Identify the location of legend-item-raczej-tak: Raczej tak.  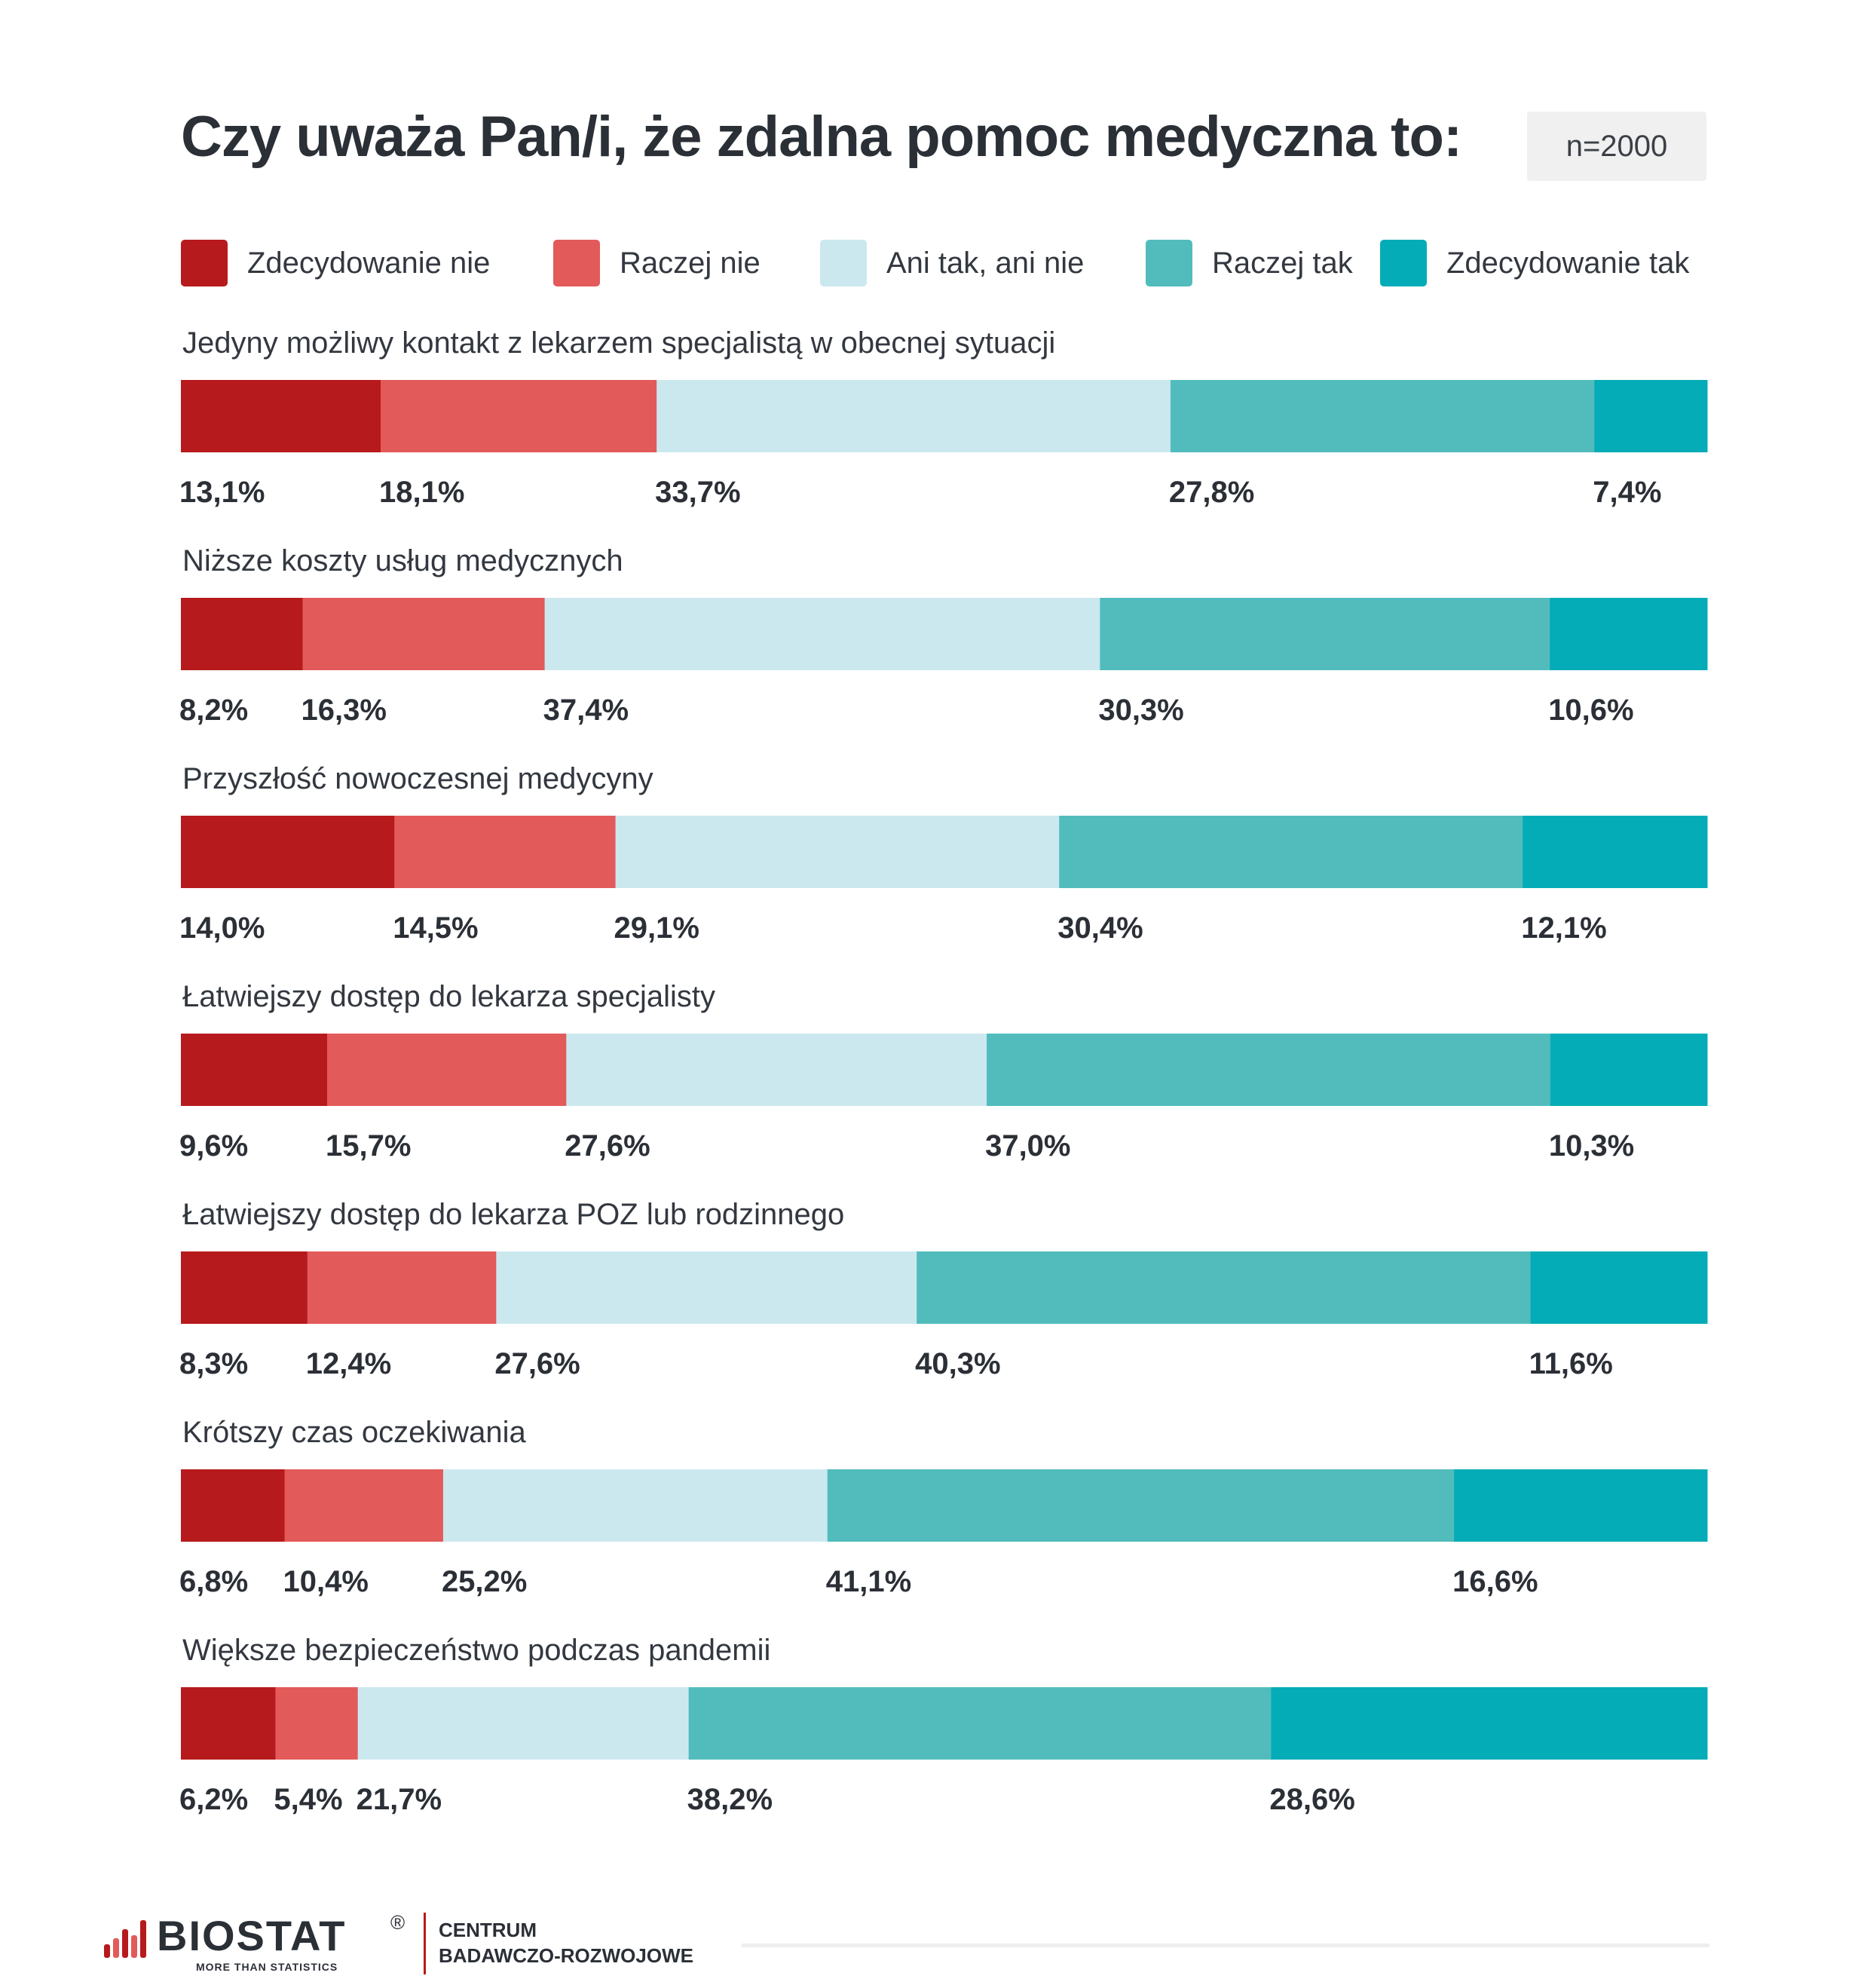
(1249, 263).